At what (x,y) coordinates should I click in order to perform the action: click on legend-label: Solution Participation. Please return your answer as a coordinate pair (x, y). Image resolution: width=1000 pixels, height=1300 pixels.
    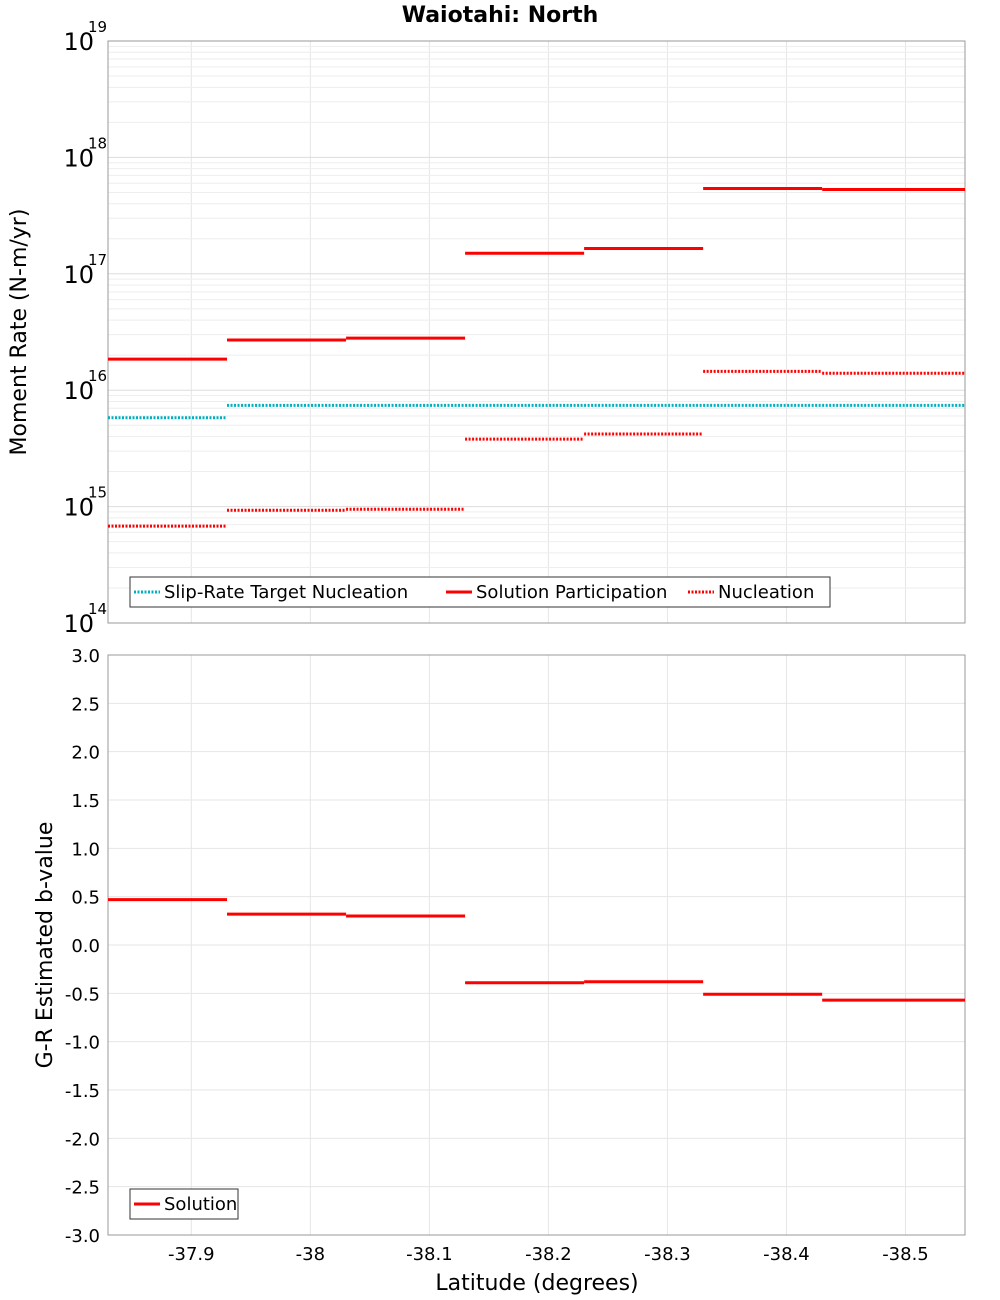
    Looking at the image, I should click on (571, 592).